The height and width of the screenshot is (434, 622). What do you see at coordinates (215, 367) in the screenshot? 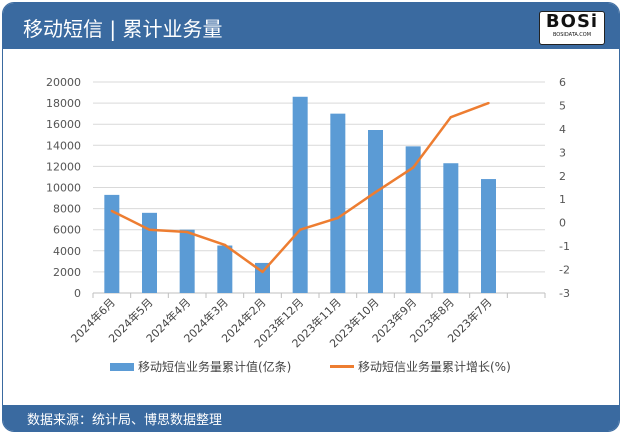
I see `legend-label-bar: 移动短信业务量累计值(亿条)` at bounding box center [215, 367].